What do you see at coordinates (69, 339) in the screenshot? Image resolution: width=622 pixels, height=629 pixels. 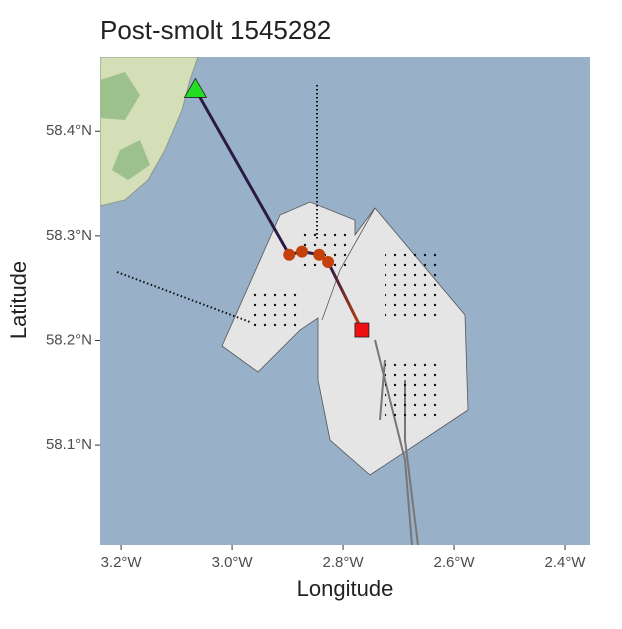 I see `y-tick-label: 58.2°N` at bounding box center [69, 339].